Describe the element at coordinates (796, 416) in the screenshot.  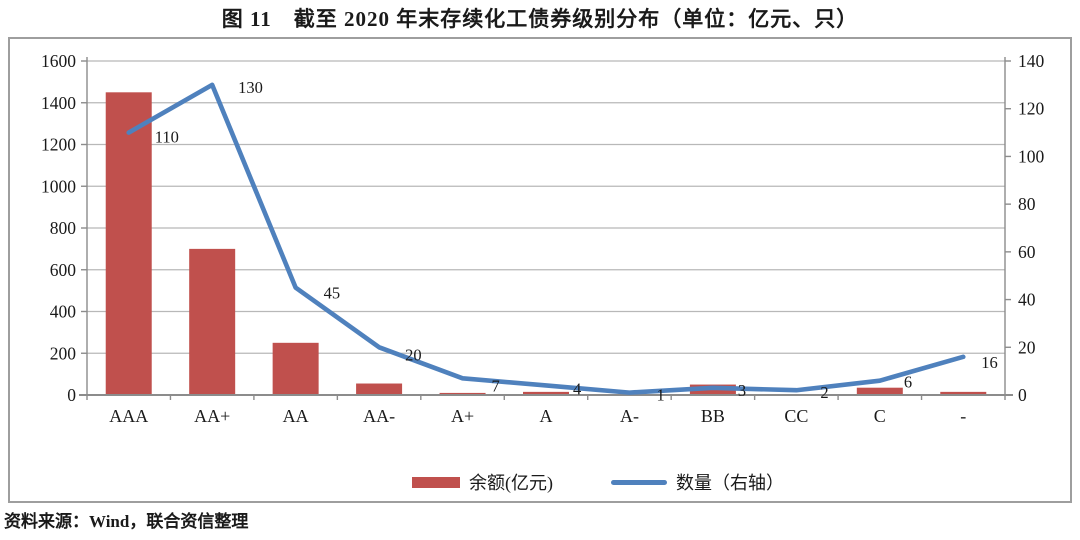
I see `category-label-CC: CC` at that location.